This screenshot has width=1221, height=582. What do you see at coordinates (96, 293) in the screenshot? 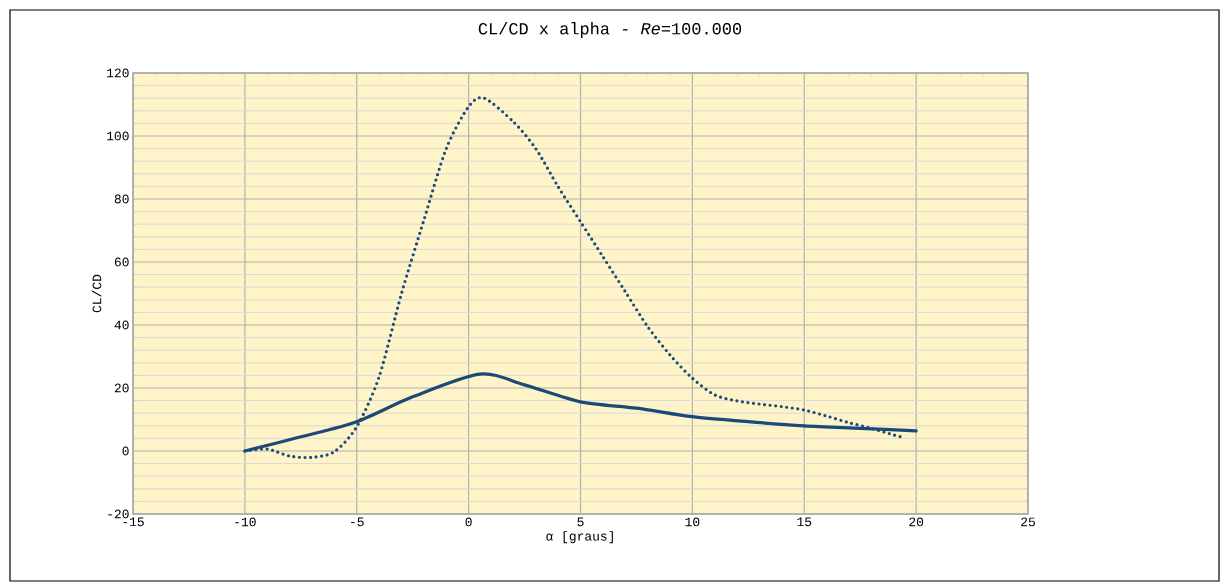
I see `y-axis-title: CL/CD` at bounding box center [96, 293].